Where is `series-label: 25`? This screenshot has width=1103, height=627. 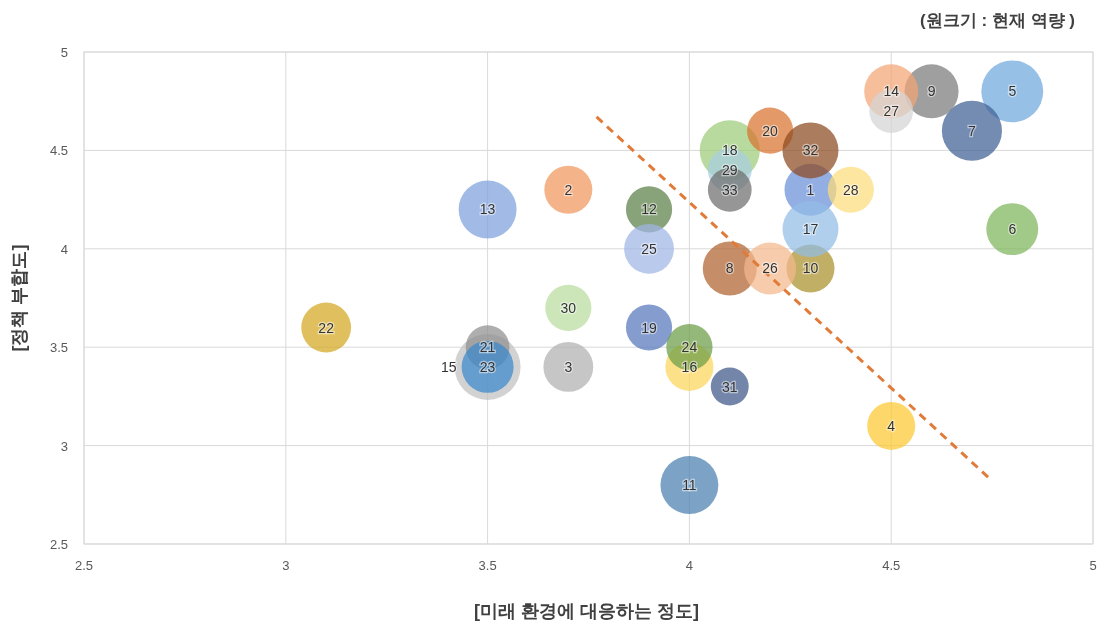 series-label: 25 is located at coordinates (649, 248).